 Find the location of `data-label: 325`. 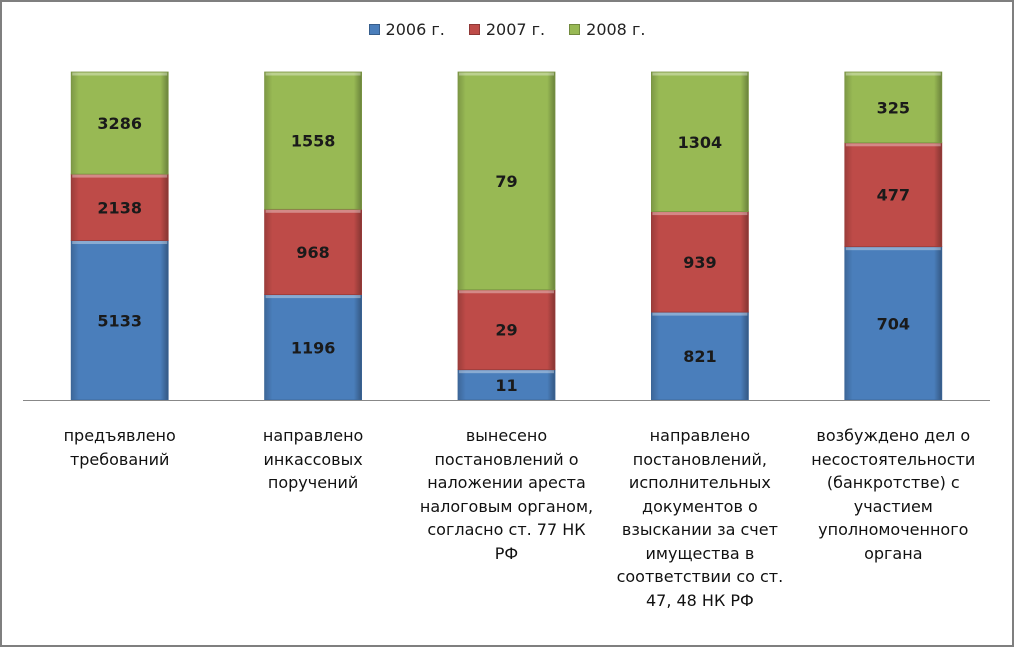

data-label: 325 is located at coordinates (893, 107).